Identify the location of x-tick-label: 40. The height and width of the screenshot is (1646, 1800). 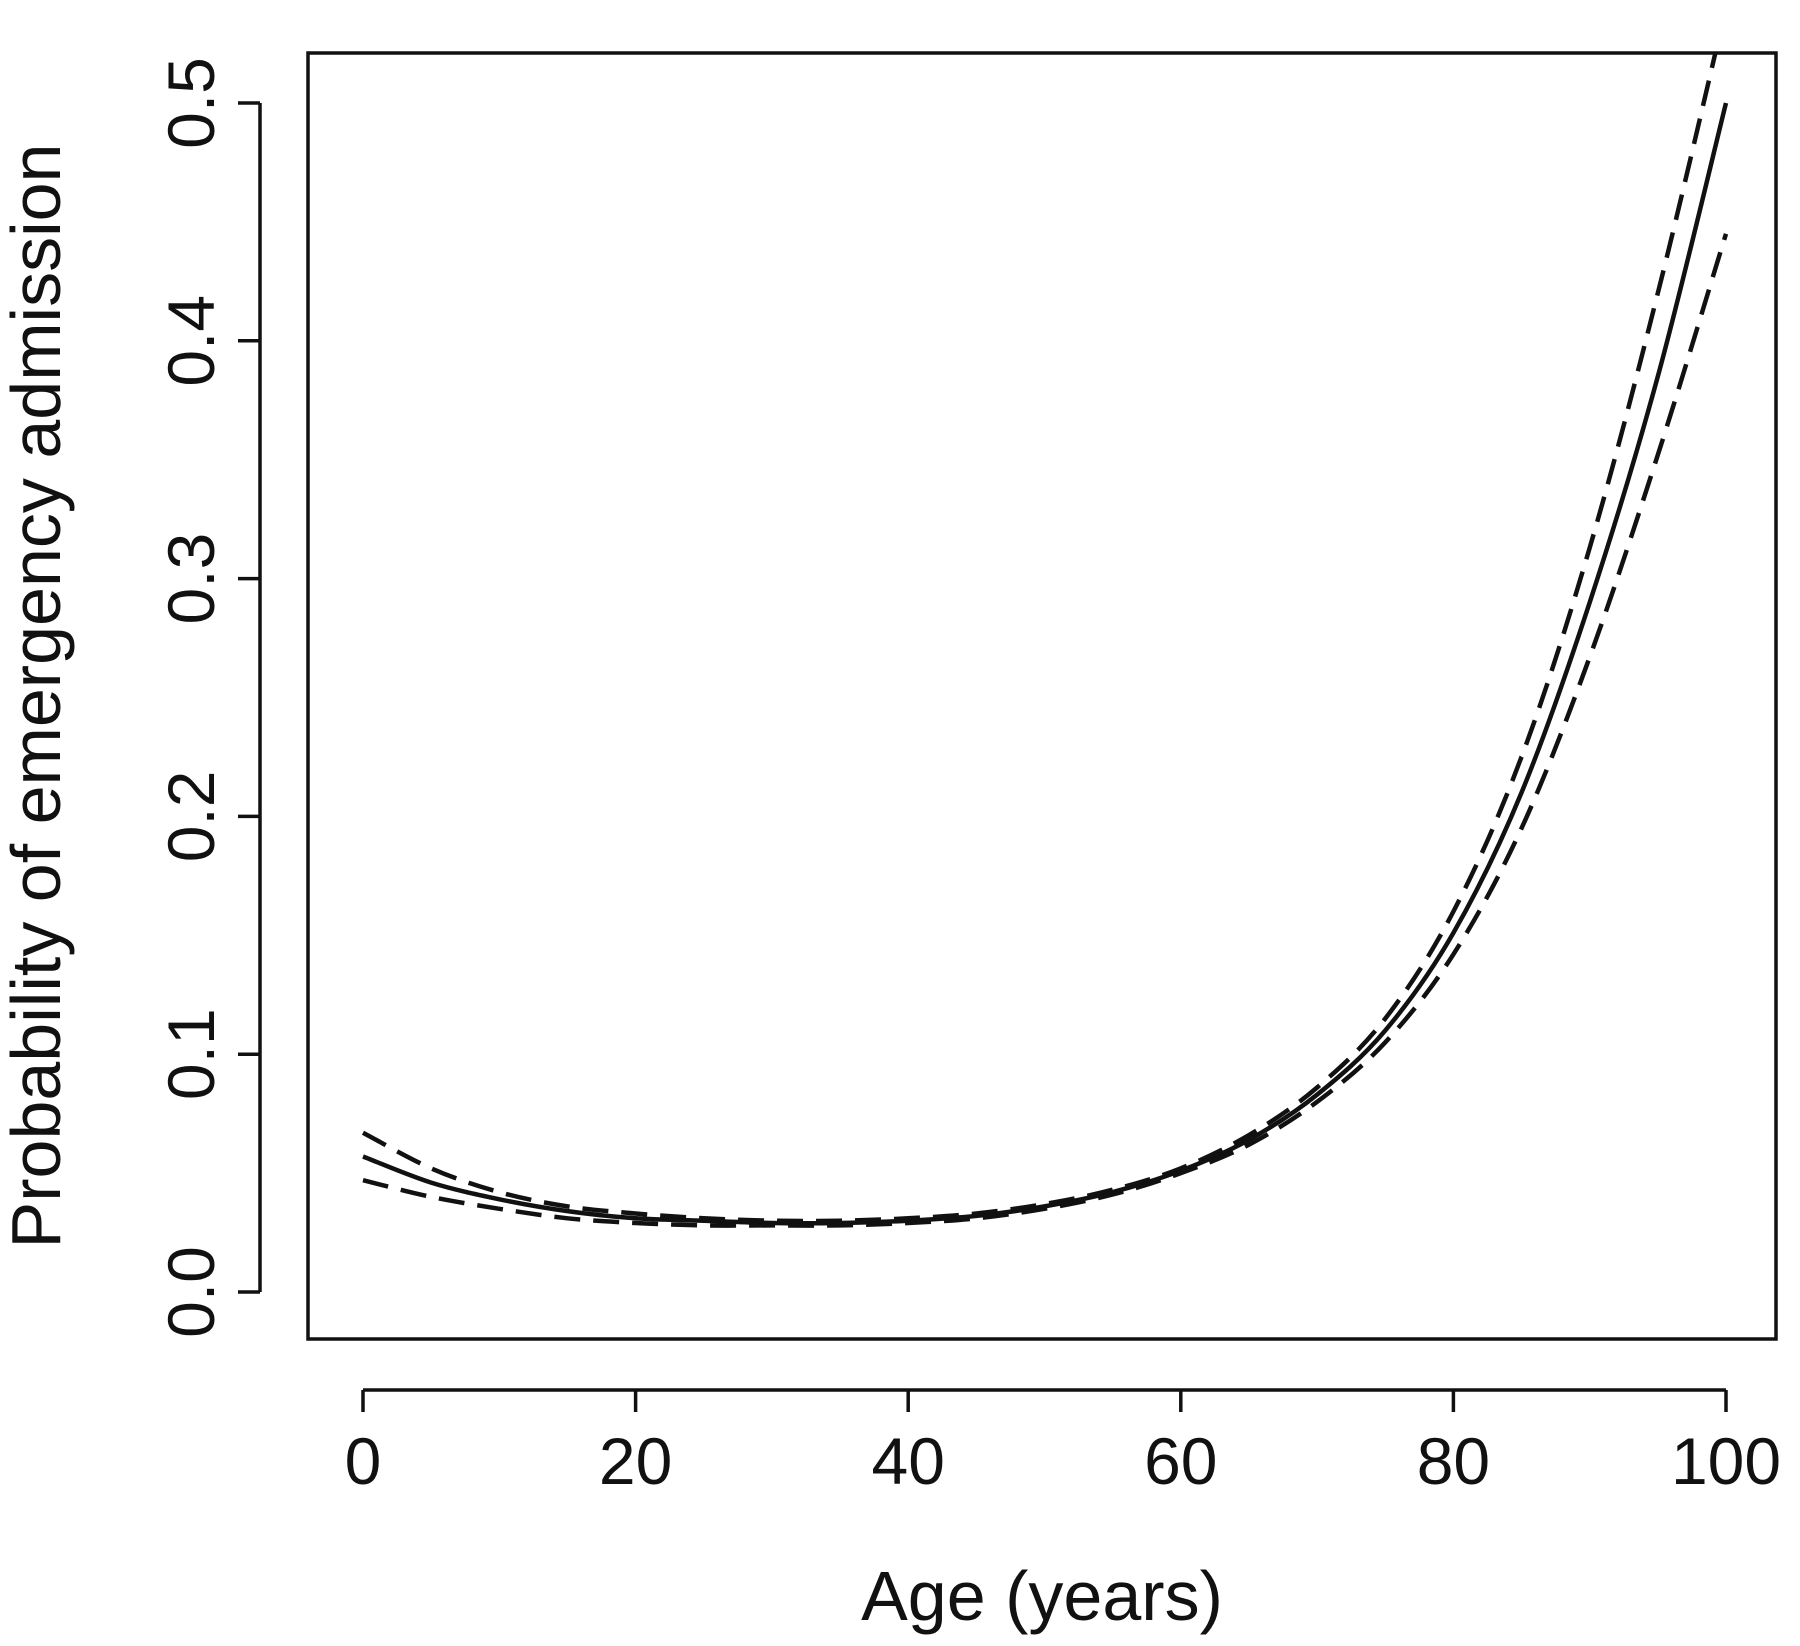
(907, 1461).